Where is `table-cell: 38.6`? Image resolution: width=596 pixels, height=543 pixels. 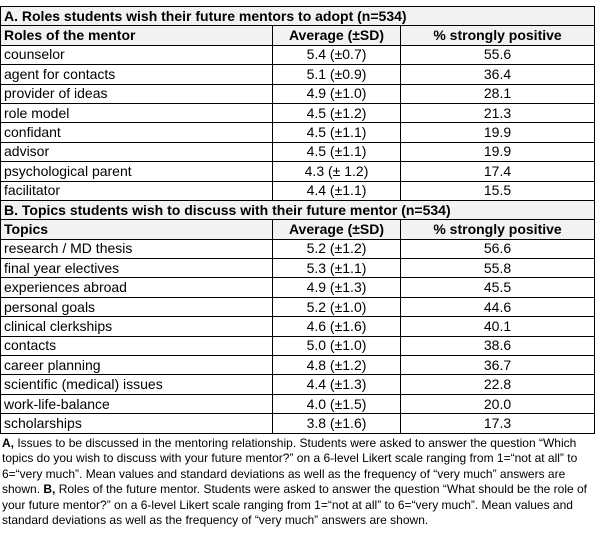
table-cell: 38.6 is located at coordinates (497, 346).